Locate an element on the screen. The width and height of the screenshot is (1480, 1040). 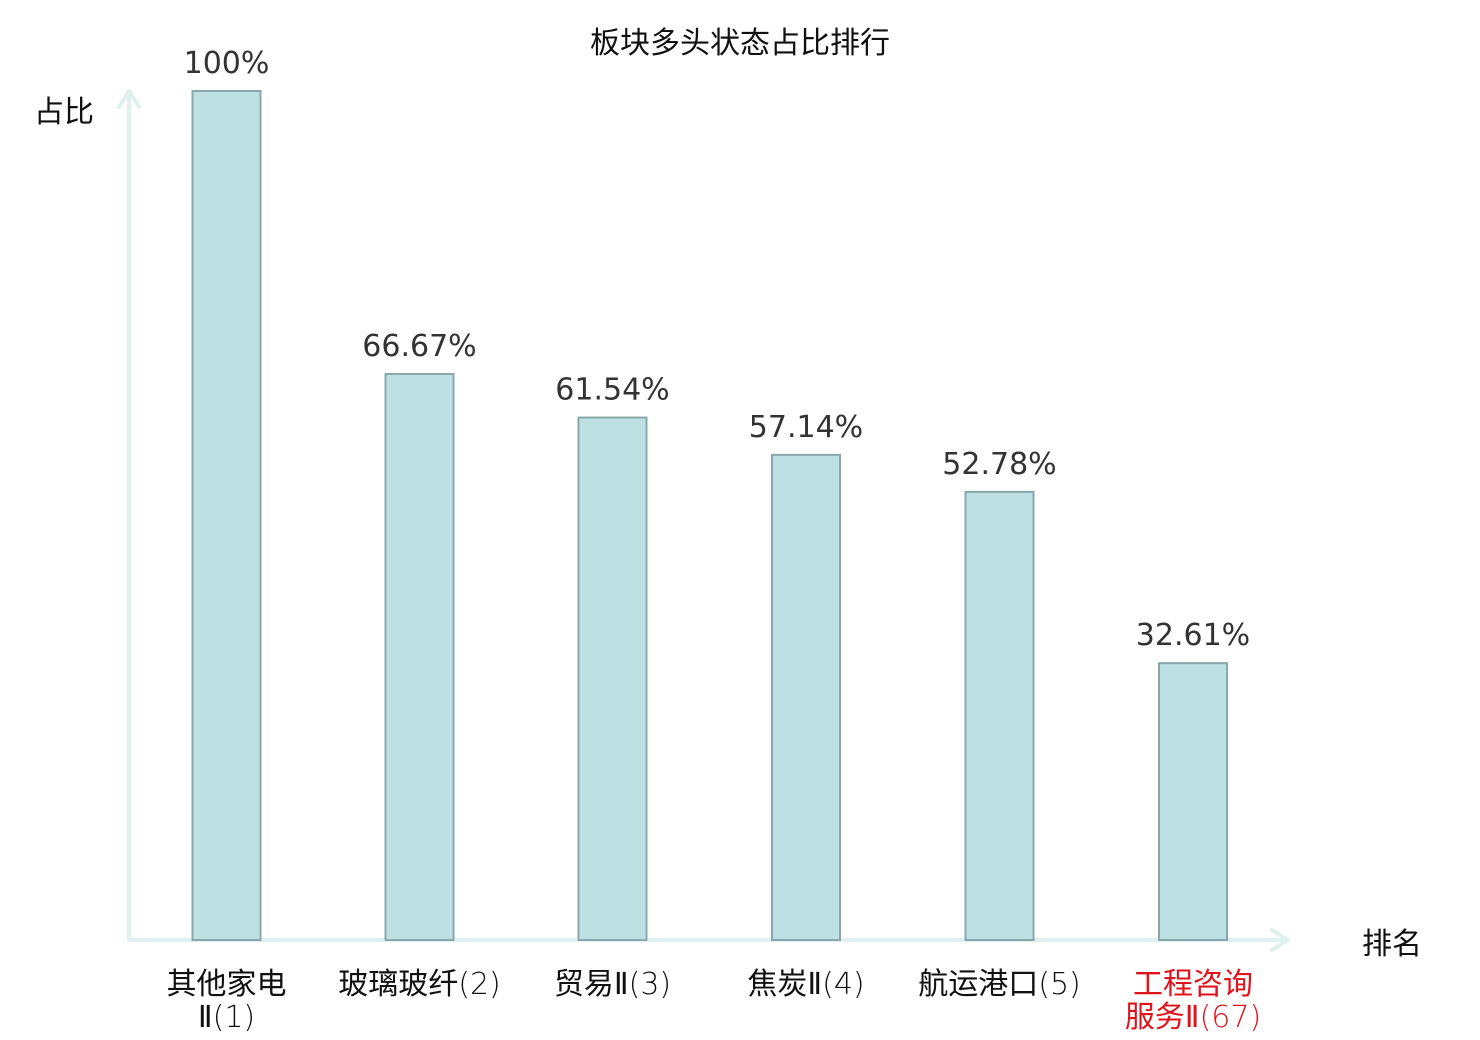
category-label-3: 贸易Ⅱ(3) is located at coordinates (612, 984).